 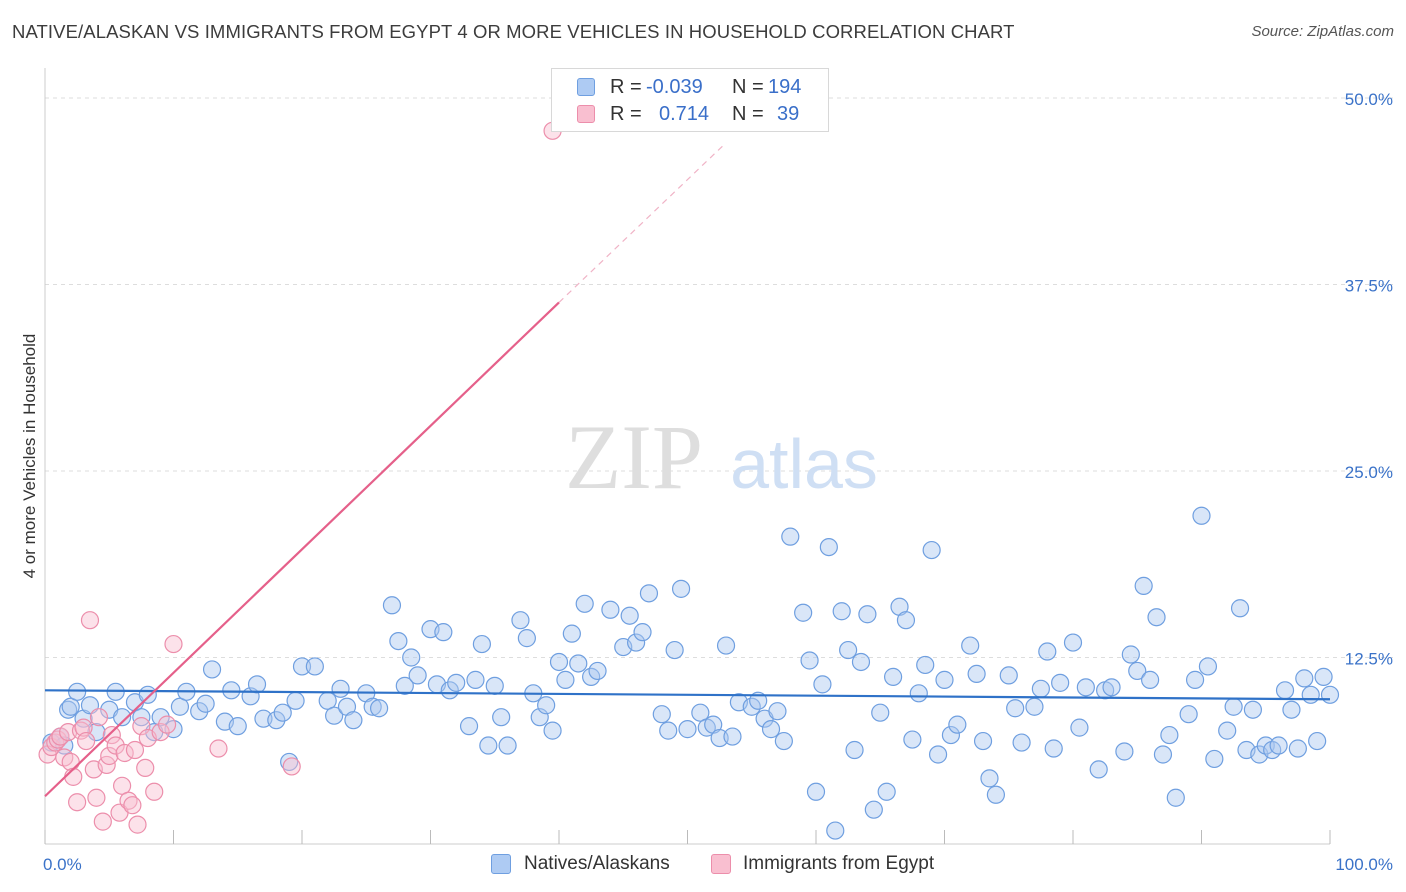 What do you see at coordinates (501, 864) in the screenshot?
I see `series-swatch-blue` at bounding box center [501, 864].